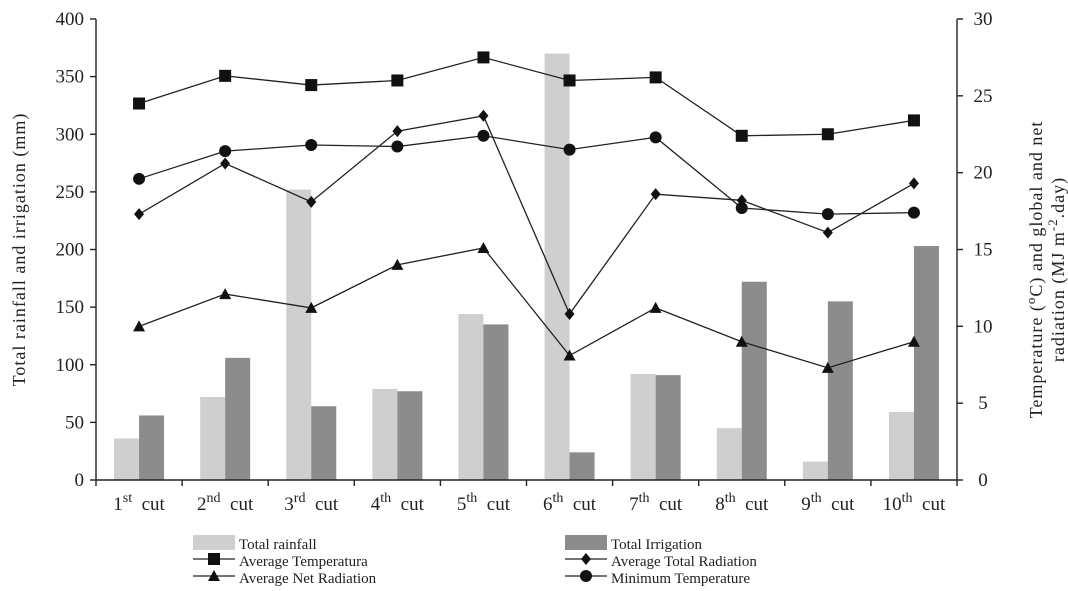  What do you see at coordinates (657, 578) in the screenshot?
I see `legend-item-minimum-temperature: Minimum Temperature` at bounding box center [657, 578].